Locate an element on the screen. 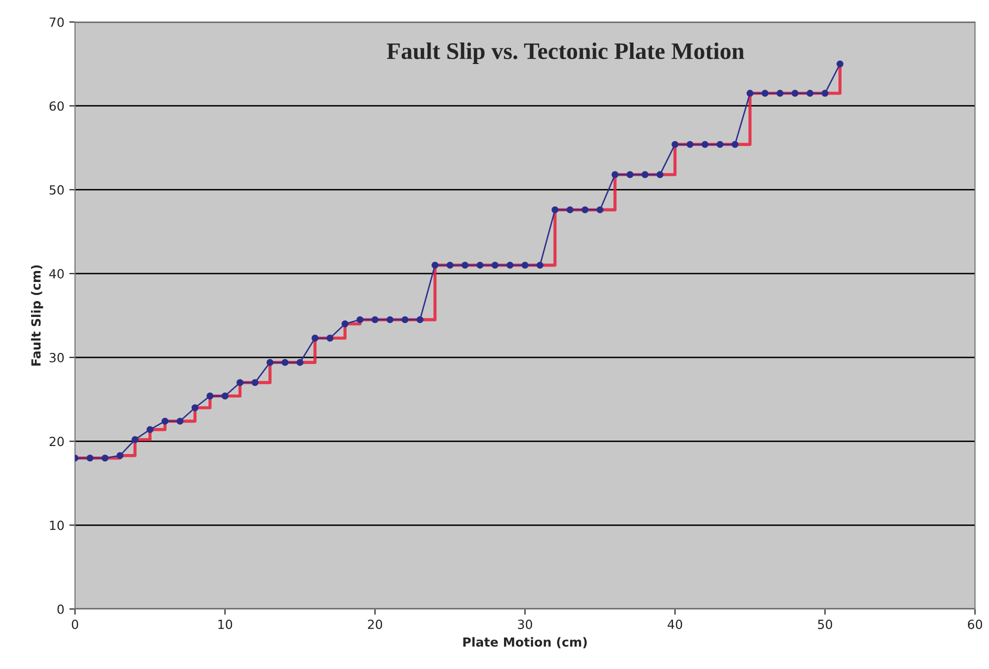  x-tick-label: 40 is located at coordinates (675, 625).